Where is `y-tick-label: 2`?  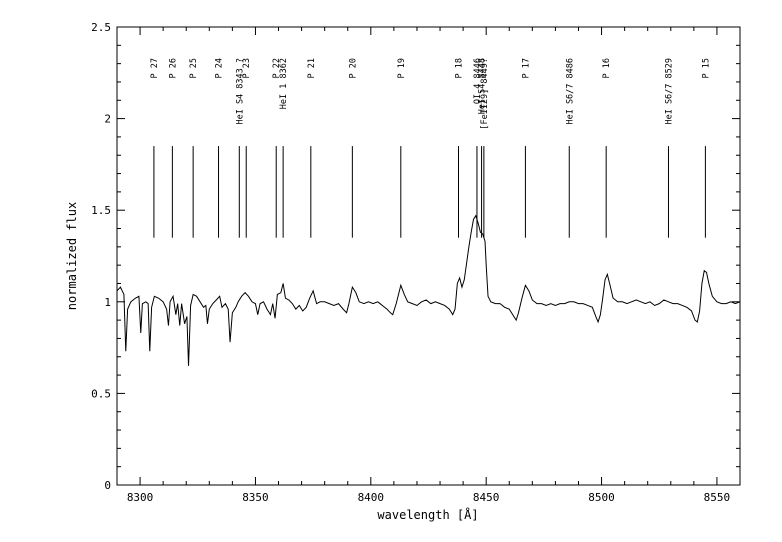 y-tick-label: 2 is located at coordinates (107, 119).